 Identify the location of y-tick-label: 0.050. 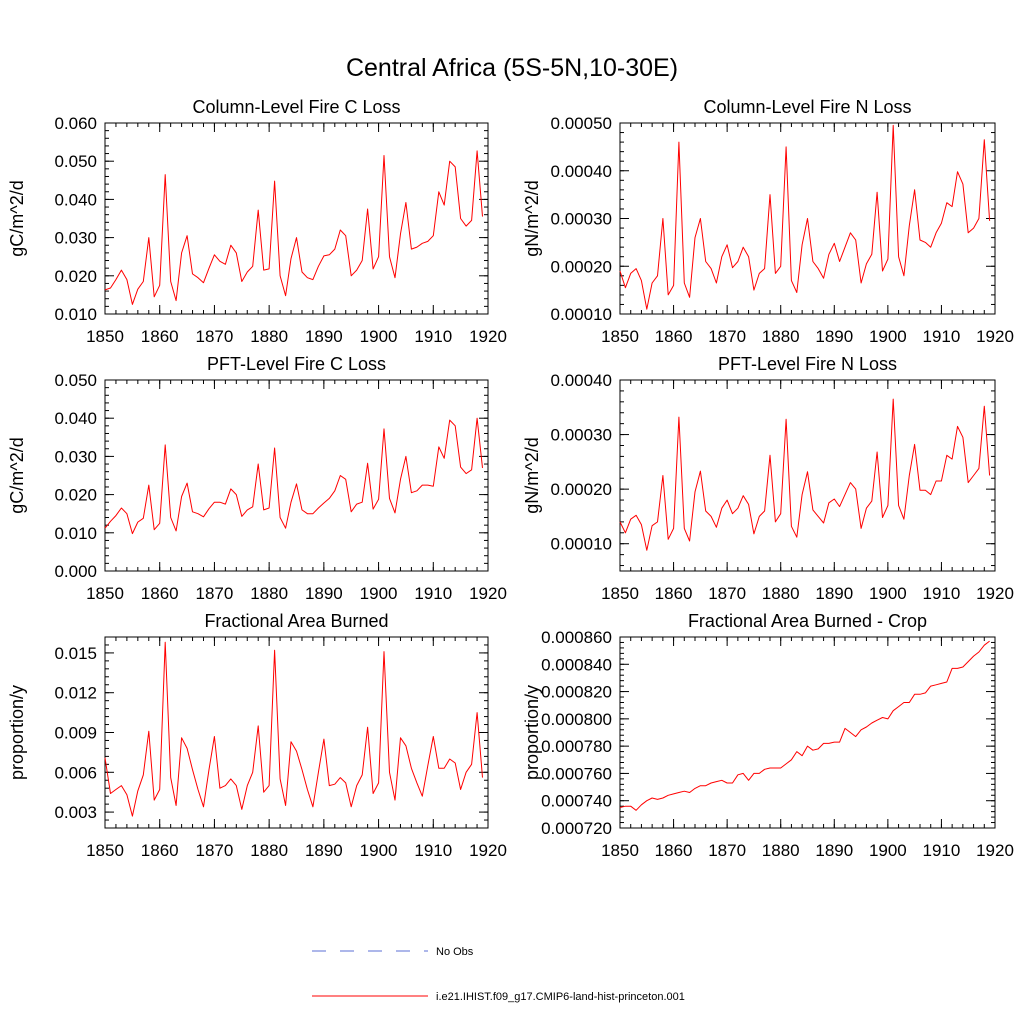
(75, 161).